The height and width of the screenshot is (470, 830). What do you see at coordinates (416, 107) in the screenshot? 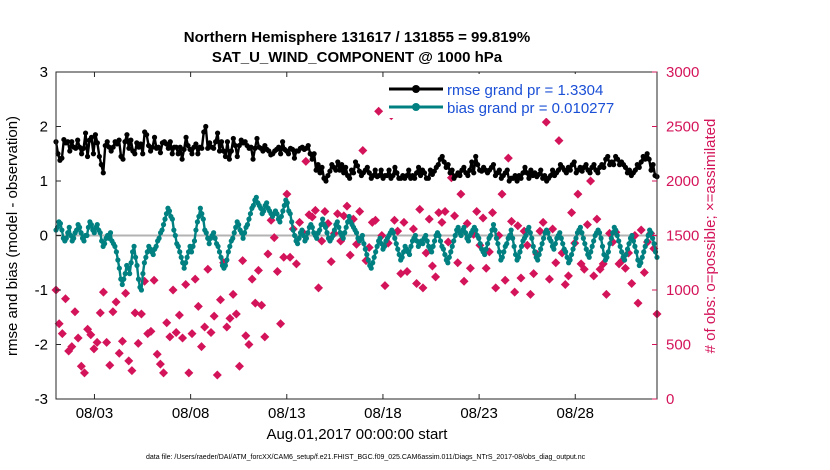
I see `legend-bias-marker` at bounding box center [416, 107].